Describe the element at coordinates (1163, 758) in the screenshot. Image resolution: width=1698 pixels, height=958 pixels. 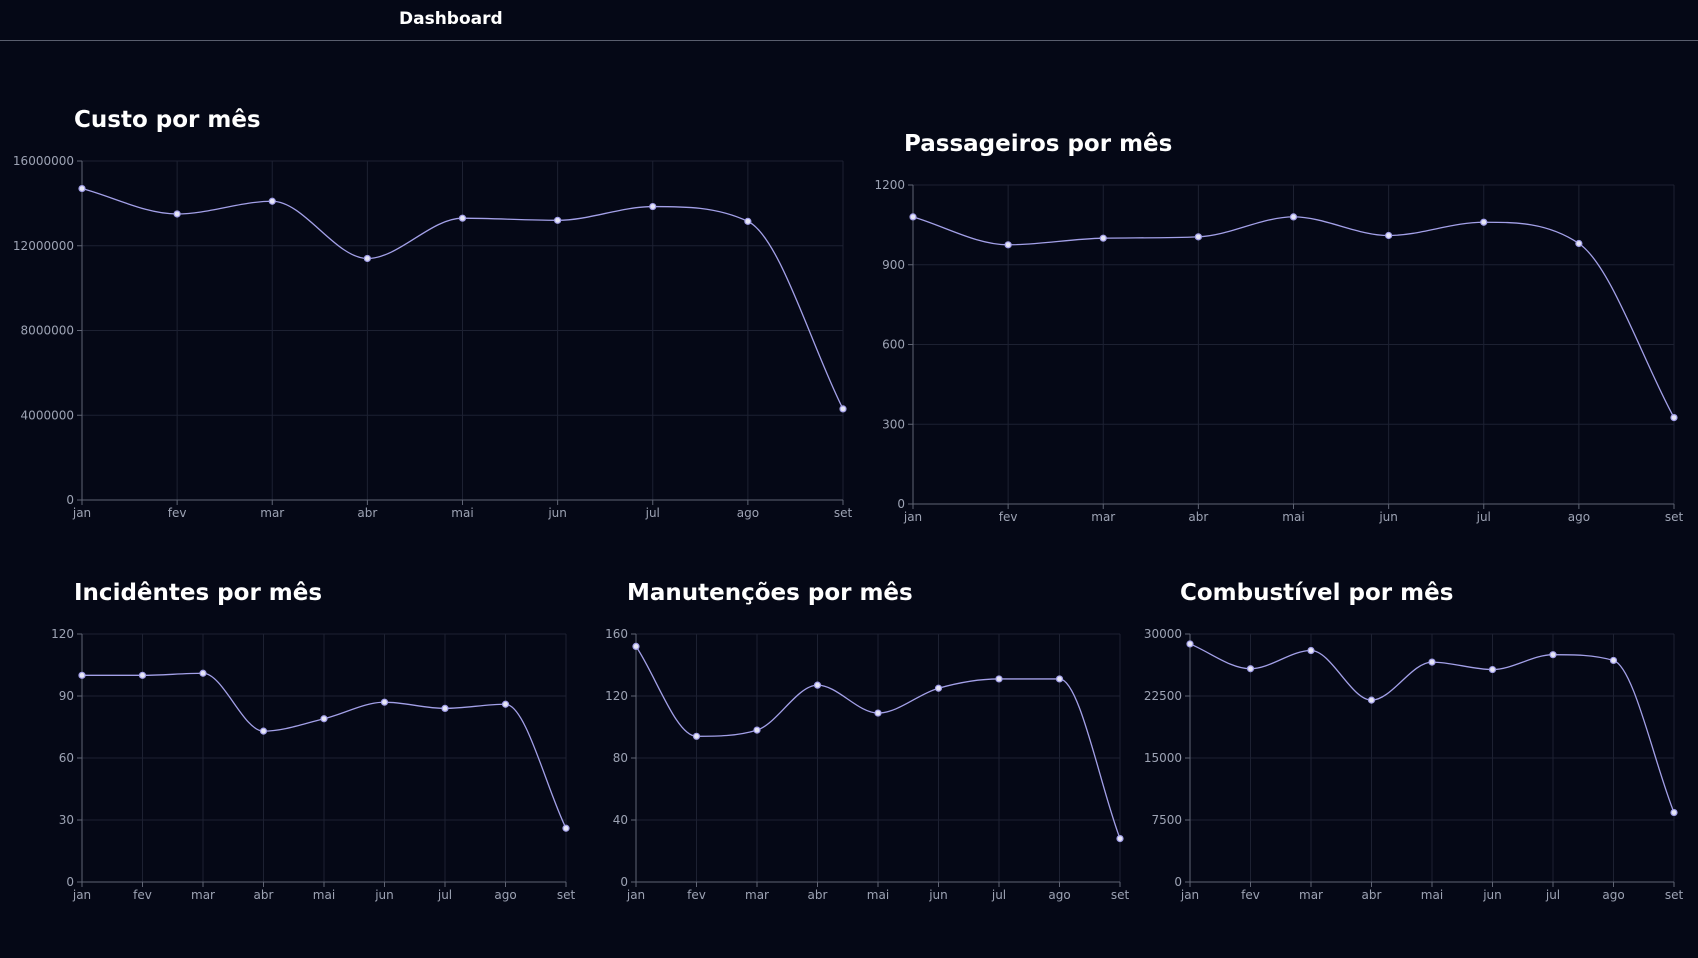
I see `y-tick-label: 15000` at that location.